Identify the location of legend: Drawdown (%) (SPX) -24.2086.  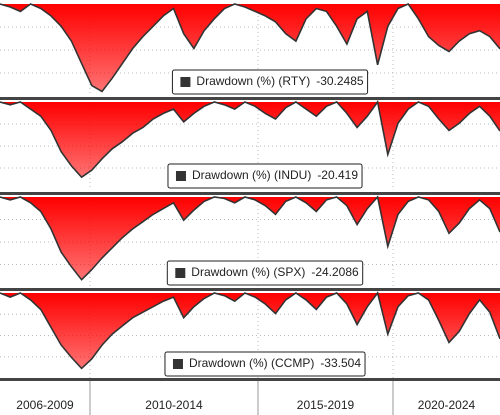
(265, 273).